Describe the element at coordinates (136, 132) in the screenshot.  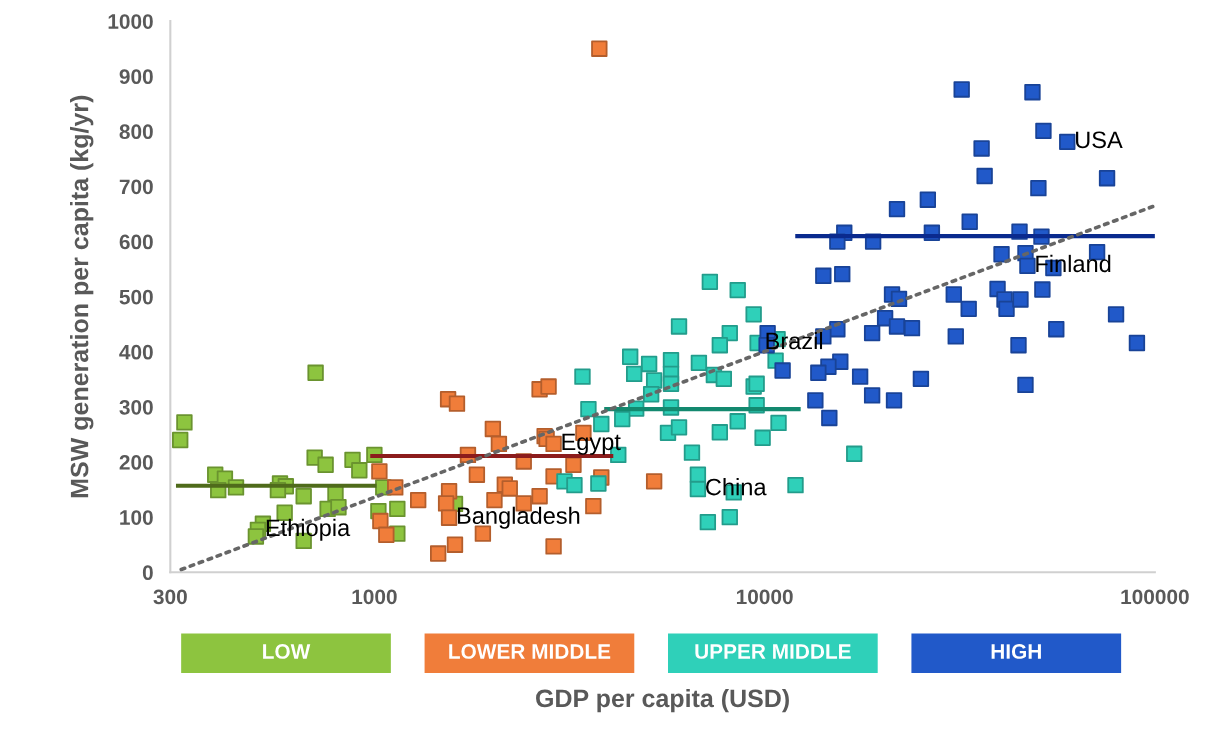
I see `y-tick-label: 800` at that location.